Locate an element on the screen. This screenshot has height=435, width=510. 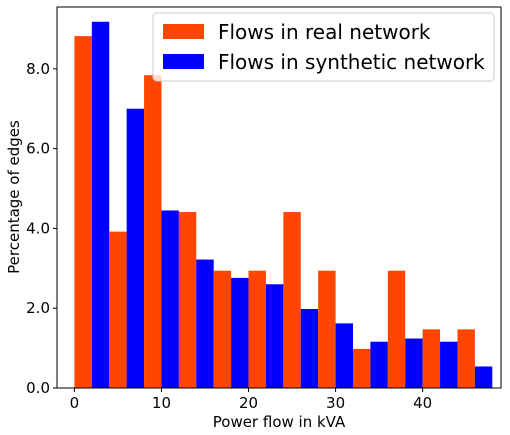
legend-swatch-synthetic is located at coordinates (183, 61).